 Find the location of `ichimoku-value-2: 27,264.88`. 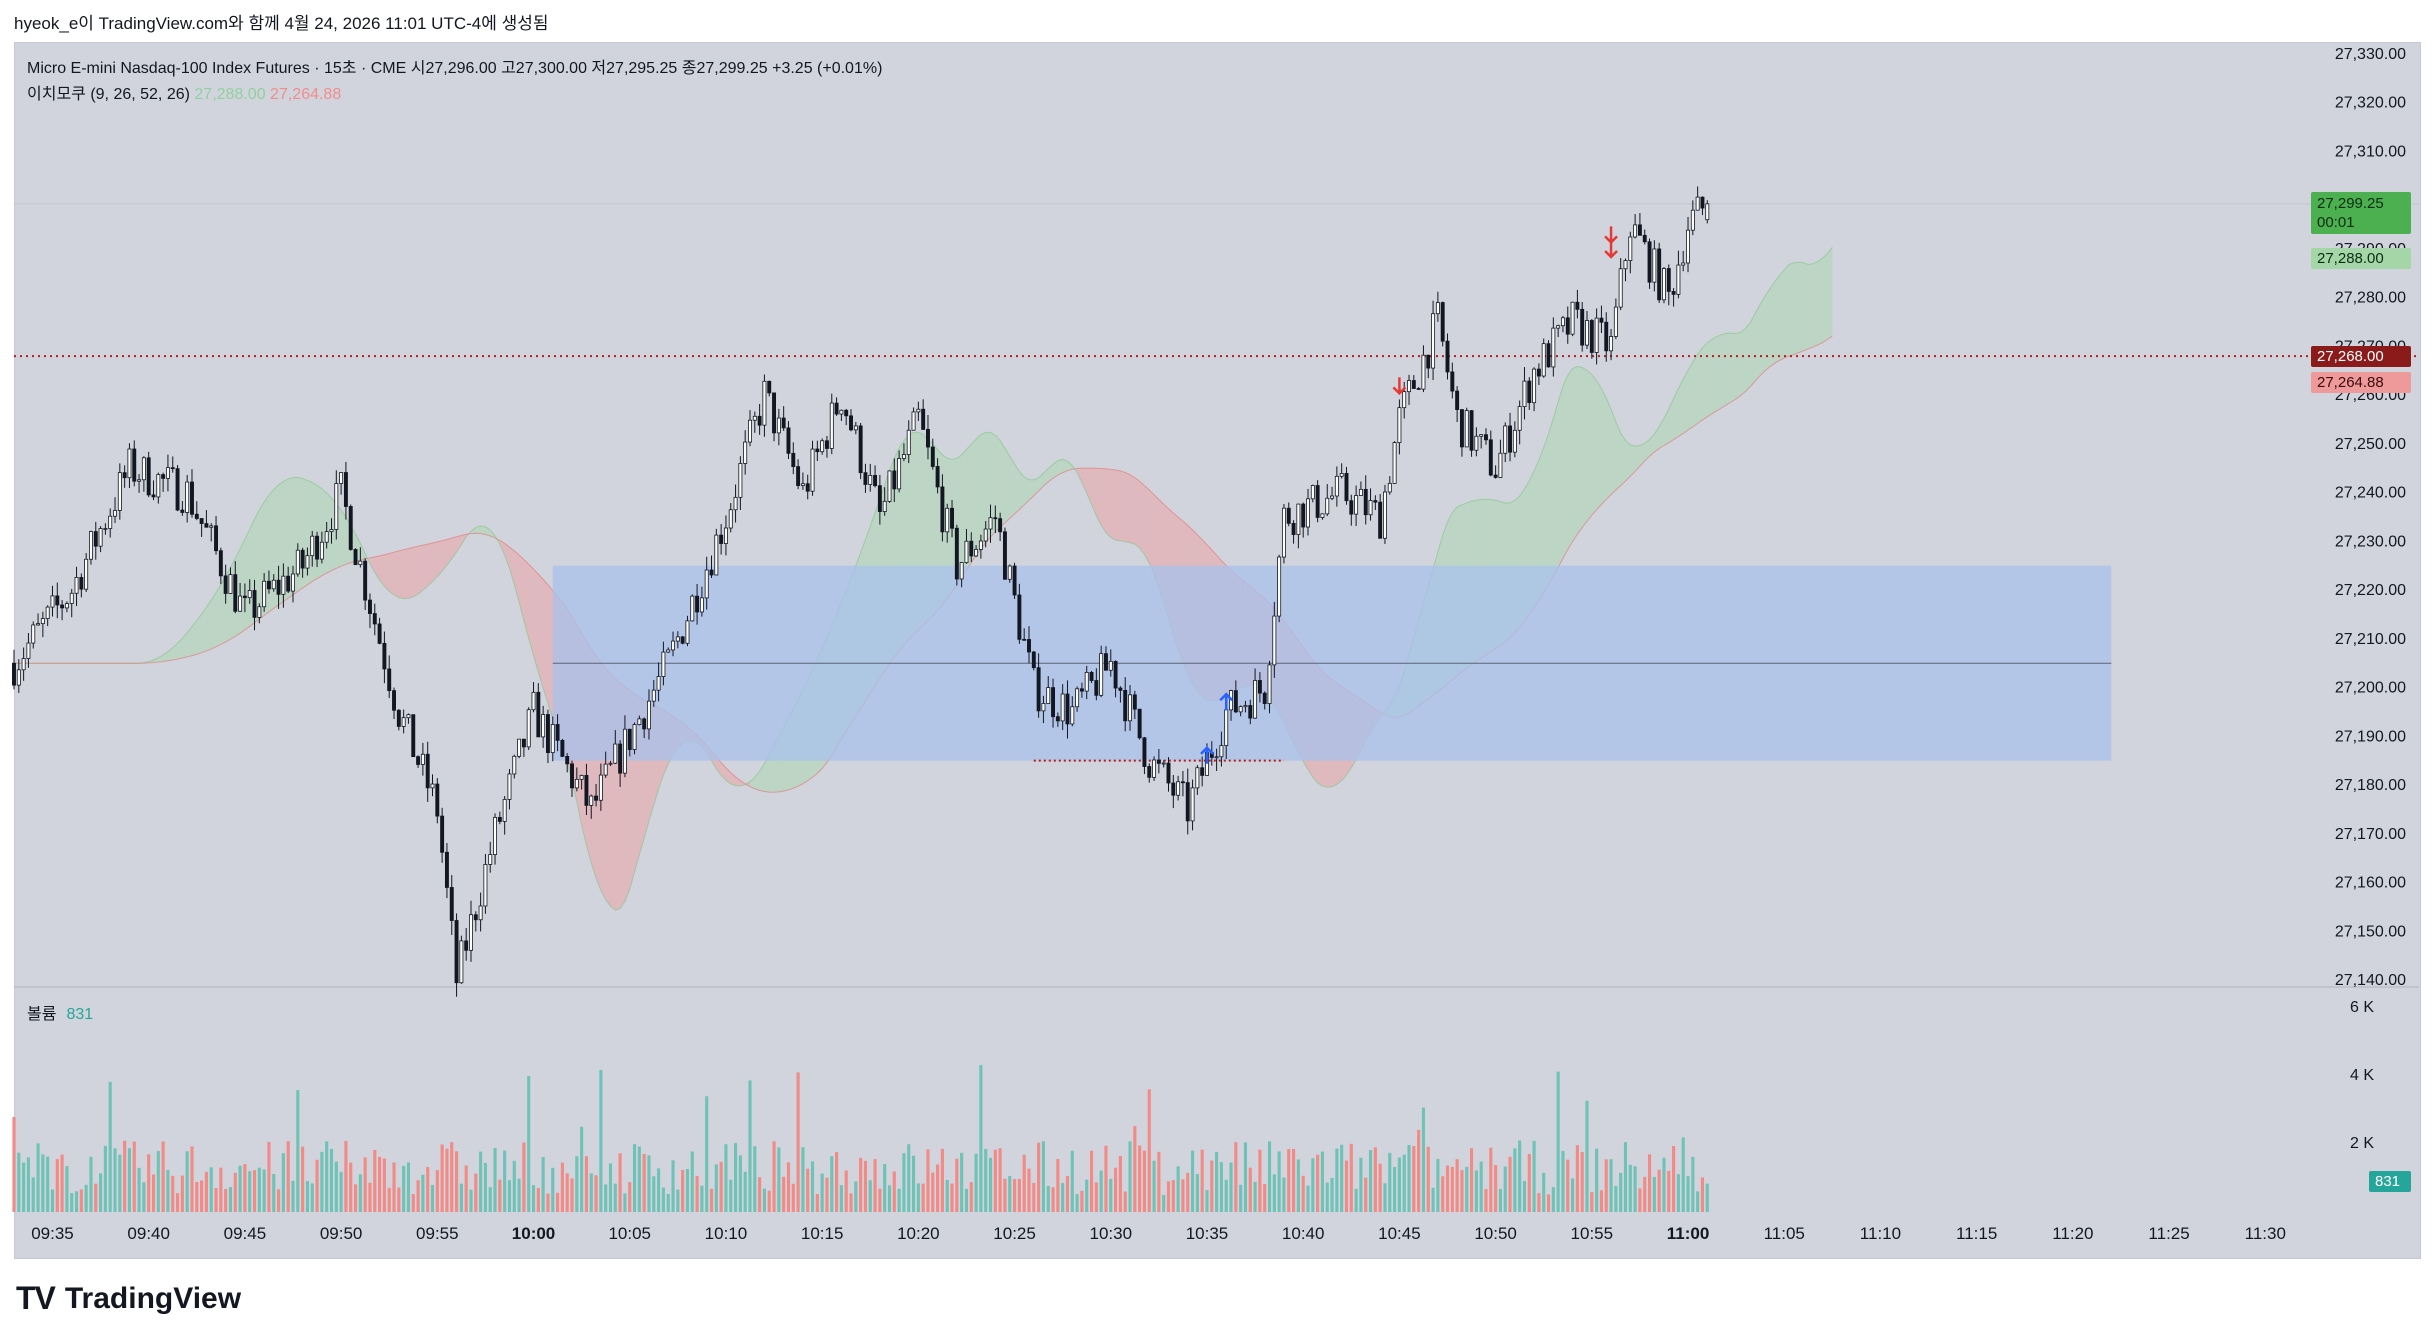

ichimoku-value-2: 27,264.88 is located at coordinates (306, 94).